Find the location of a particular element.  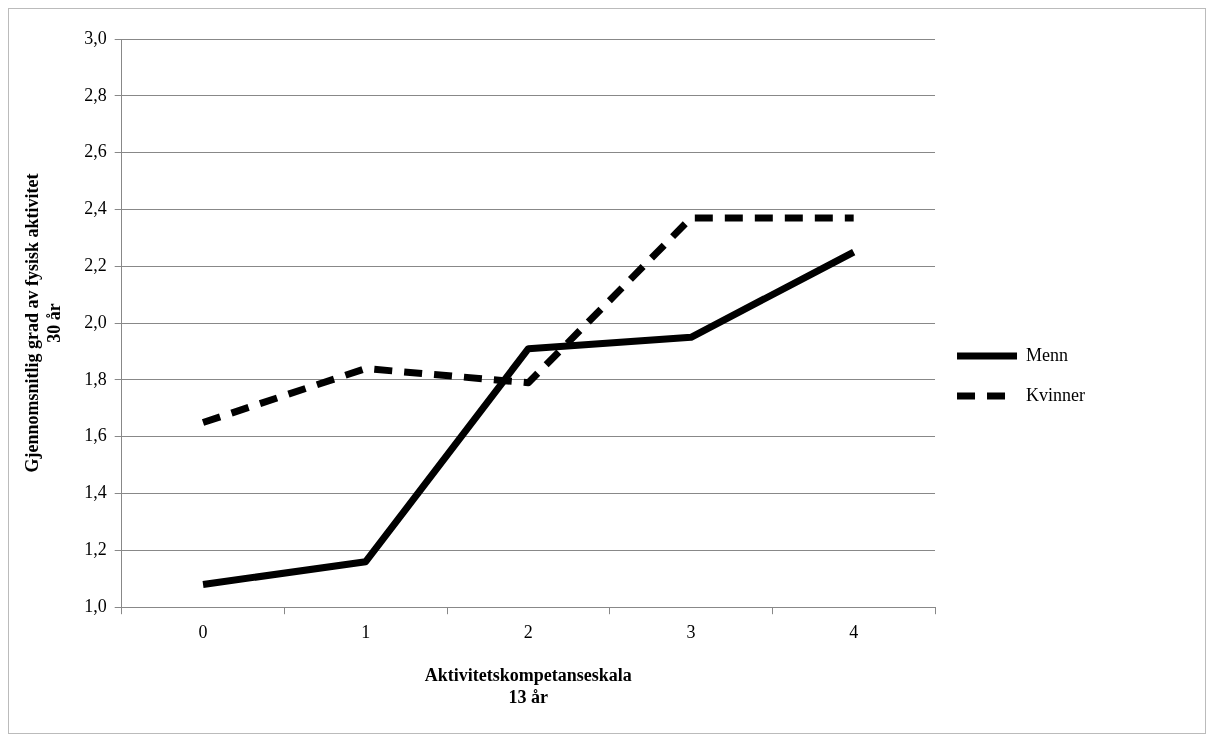

legend-label: Menn is located at coordinates (1047, 354).